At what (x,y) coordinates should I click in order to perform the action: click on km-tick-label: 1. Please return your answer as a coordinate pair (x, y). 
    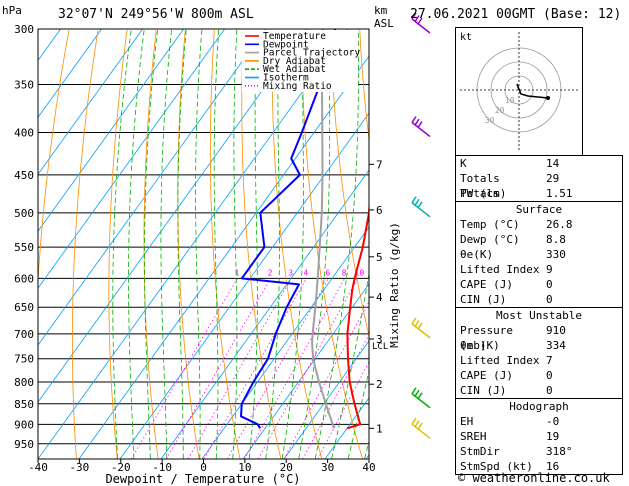
    Looking at the image, I should click on (379, 428).